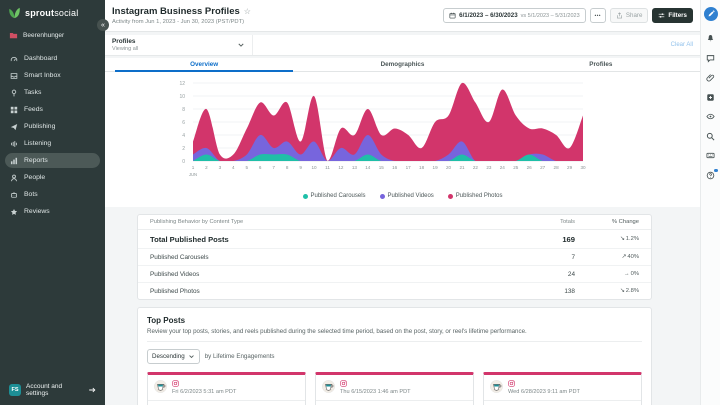  I want to click on rail-views-button, so click(711, 117).